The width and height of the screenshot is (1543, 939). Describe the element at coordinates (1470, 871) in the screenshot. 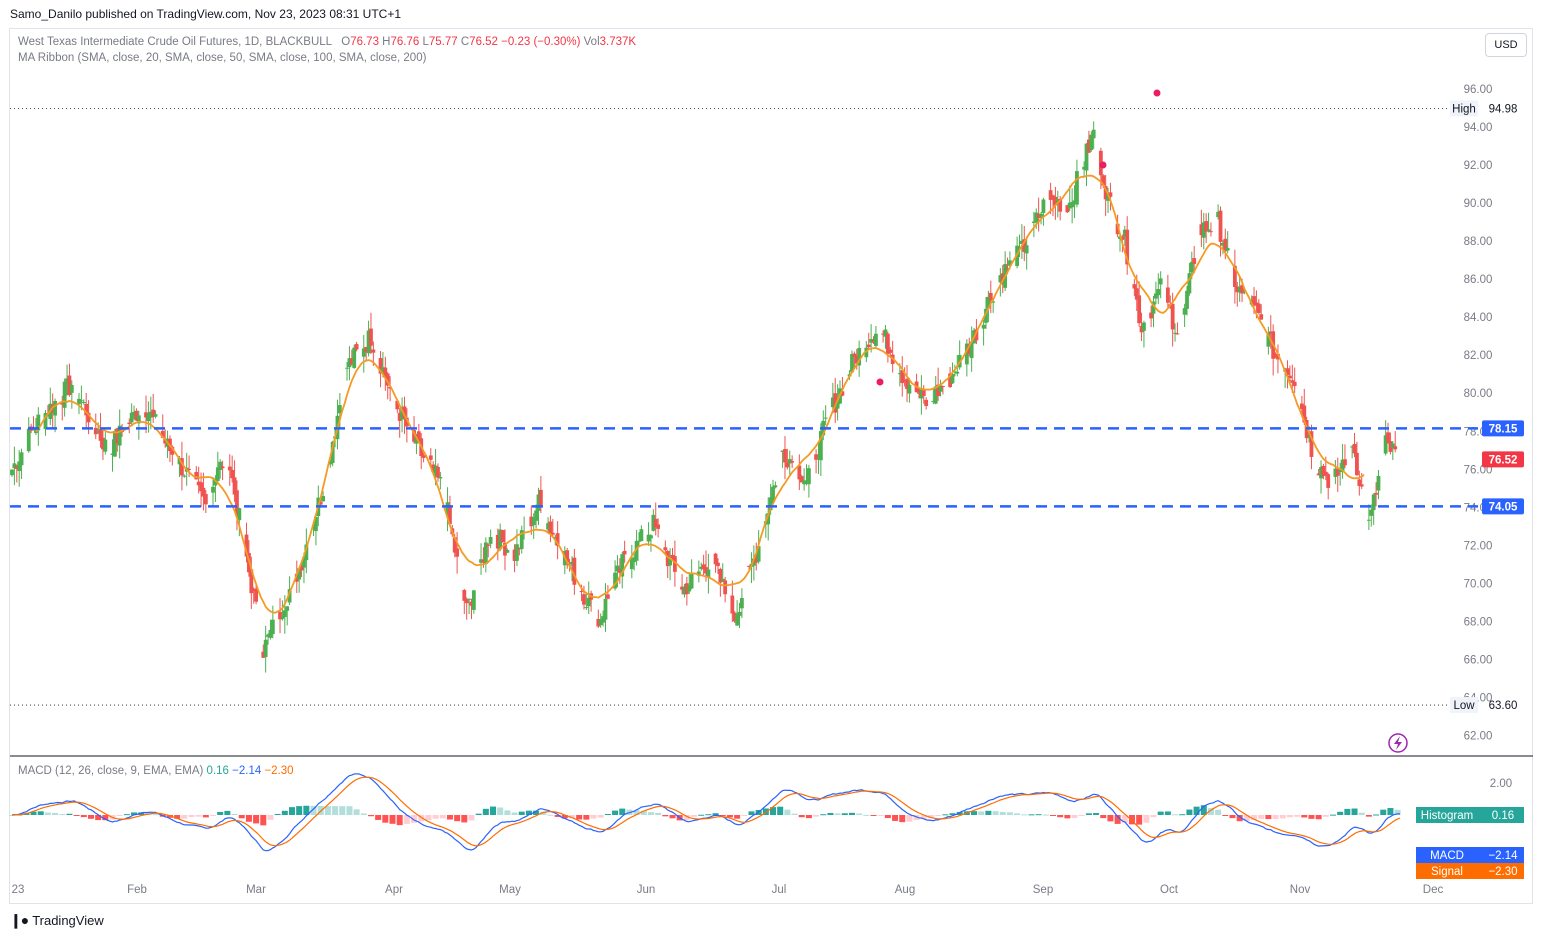

I see `macd-tag-bg` at that location.